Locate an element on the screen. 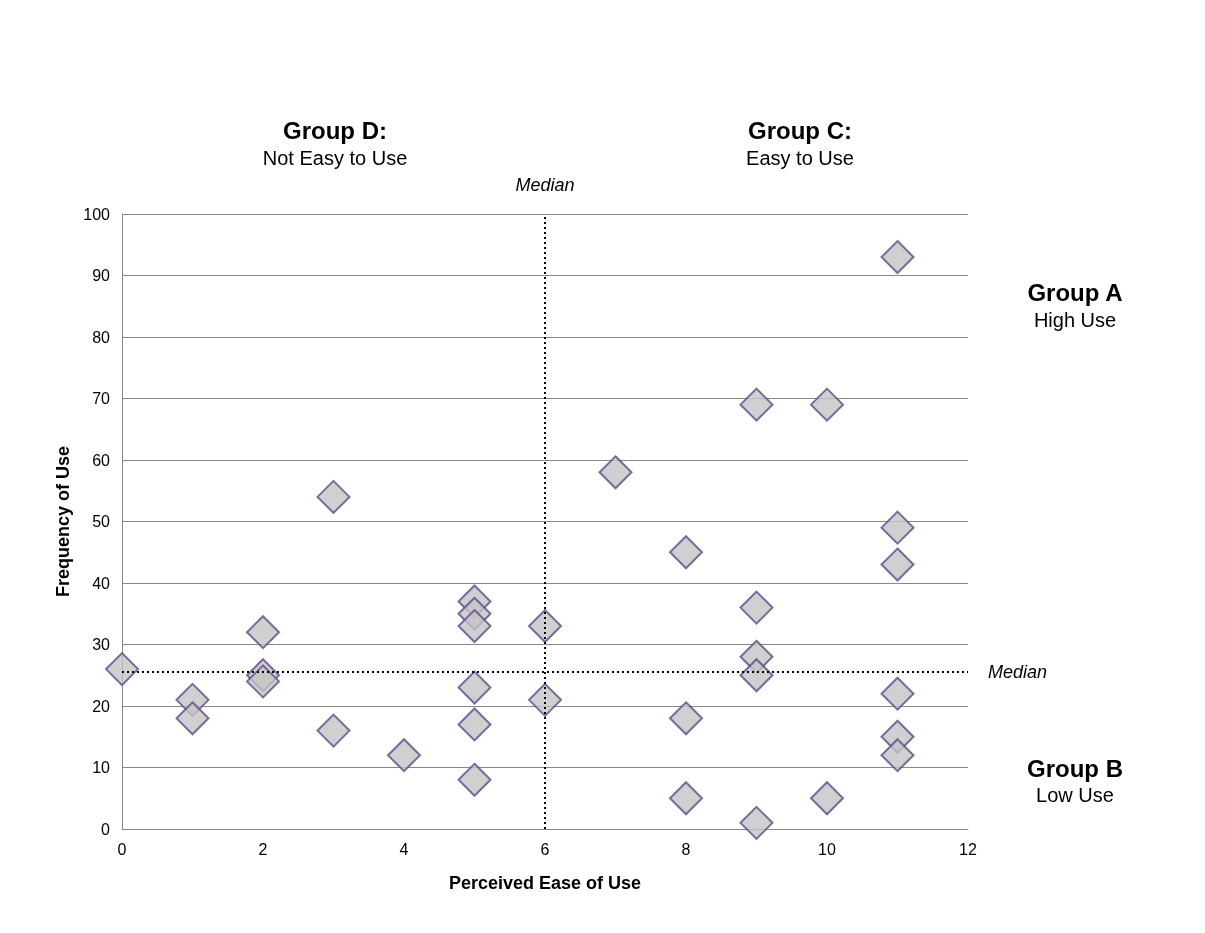 The height and width of the screenshot is (933, 1205). x-tick-label: 6 is located at coordinates (545, 849).